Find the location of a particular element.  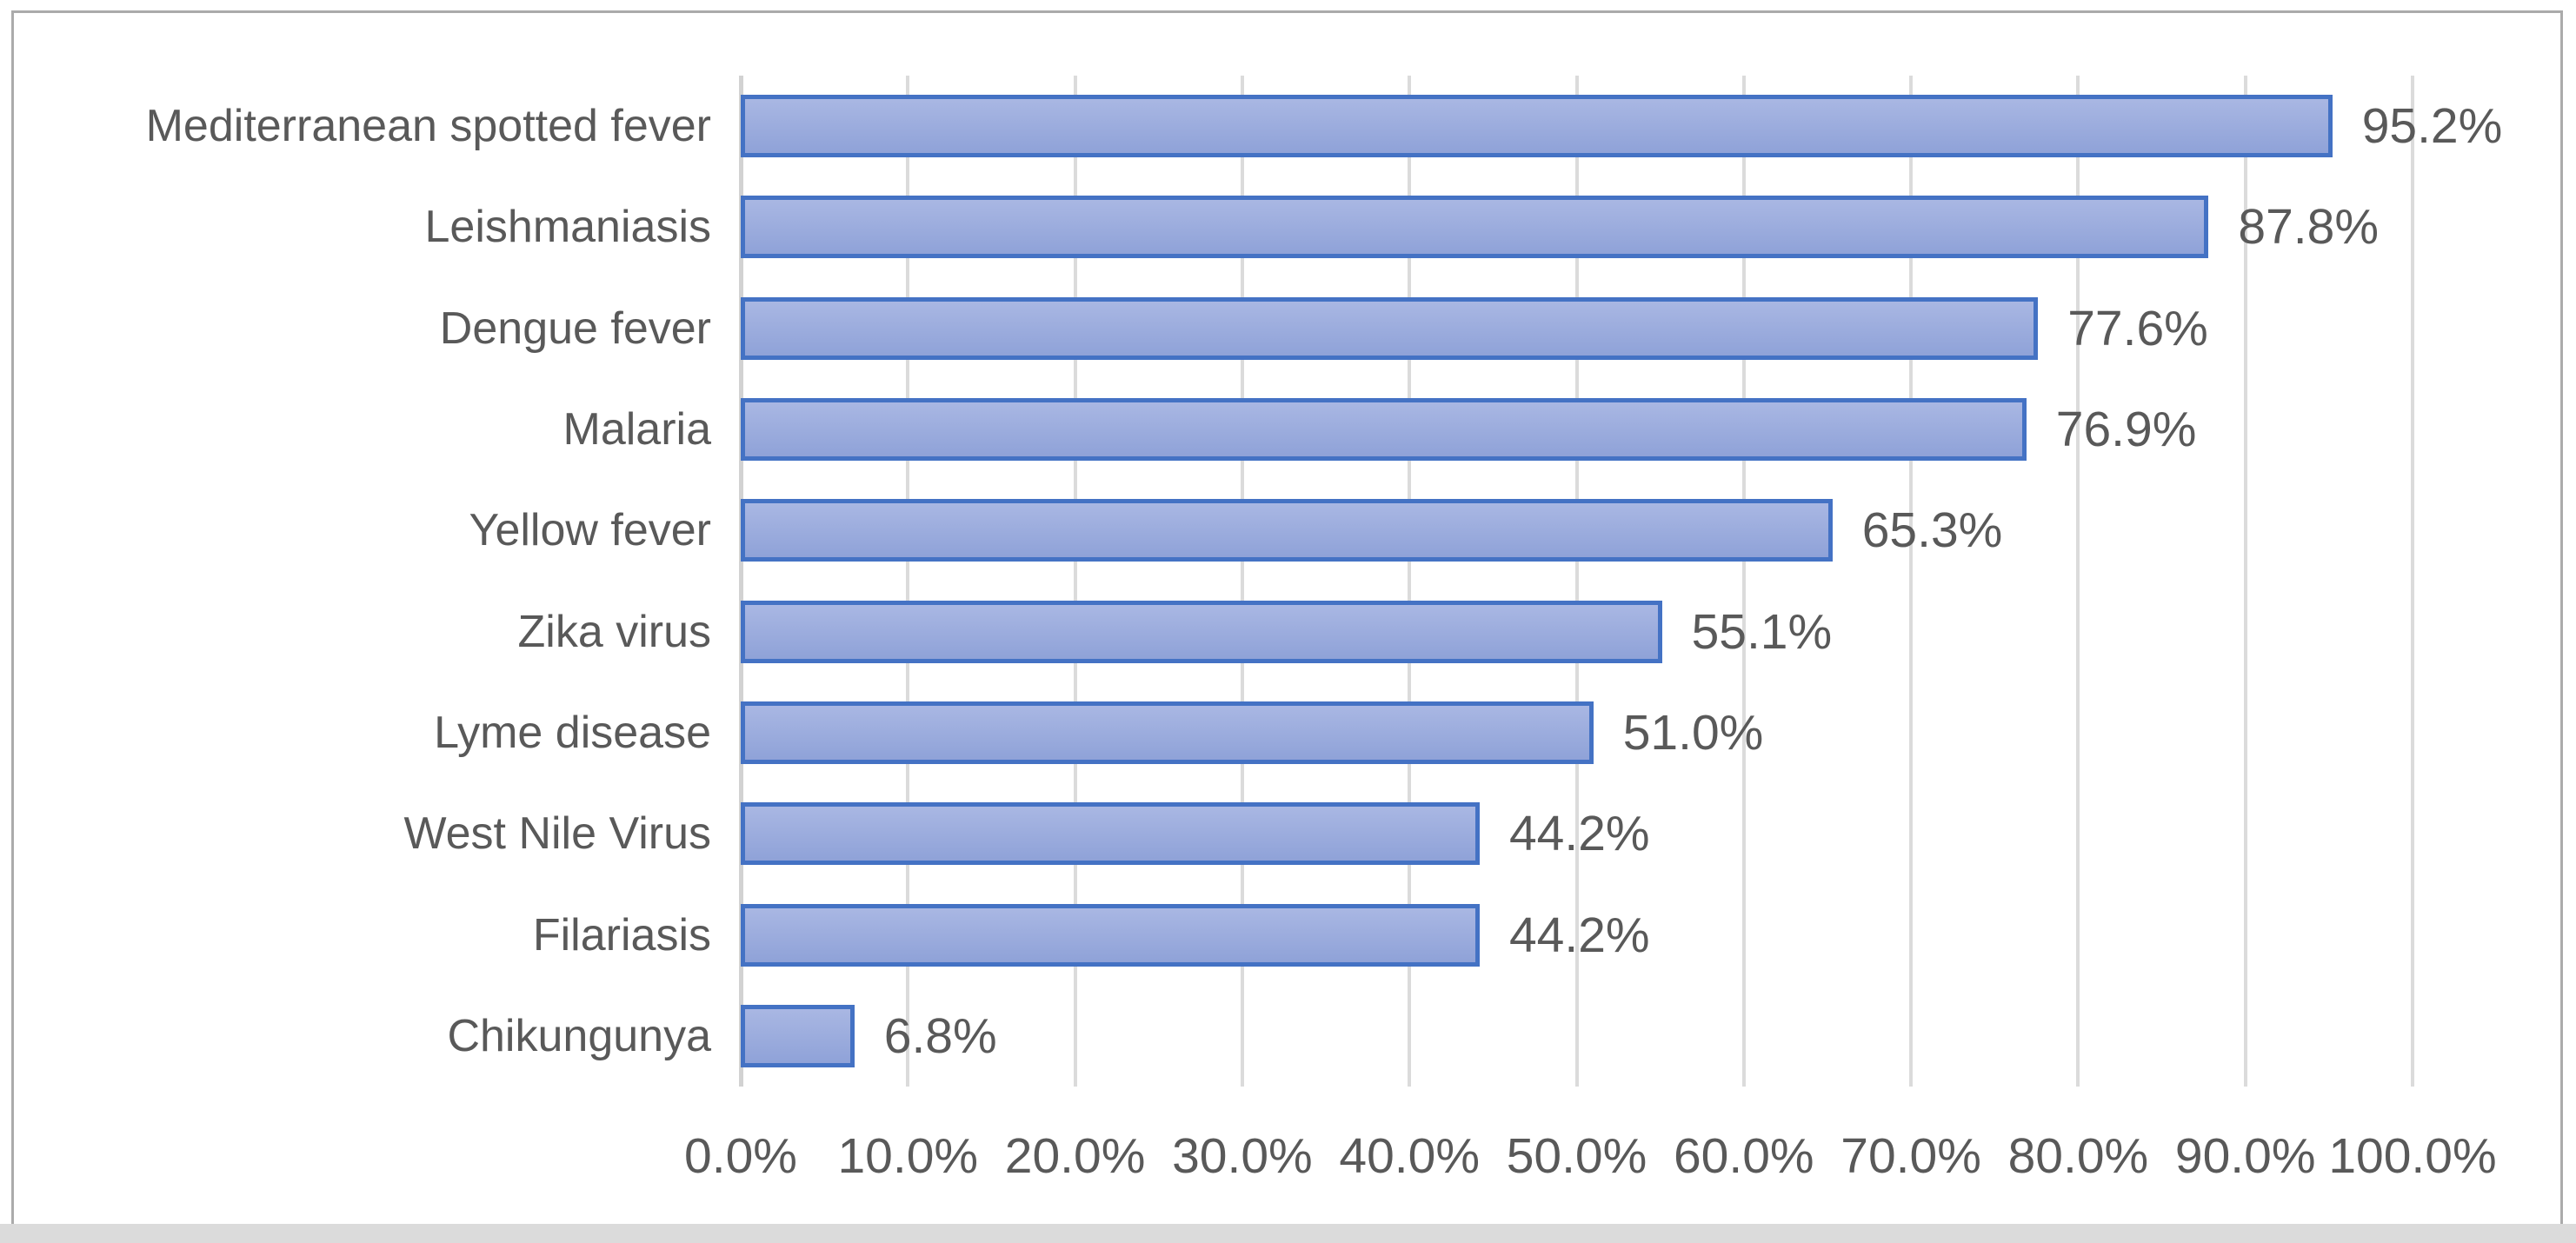

bottom-strip is located at coordinates (1288, 1233).